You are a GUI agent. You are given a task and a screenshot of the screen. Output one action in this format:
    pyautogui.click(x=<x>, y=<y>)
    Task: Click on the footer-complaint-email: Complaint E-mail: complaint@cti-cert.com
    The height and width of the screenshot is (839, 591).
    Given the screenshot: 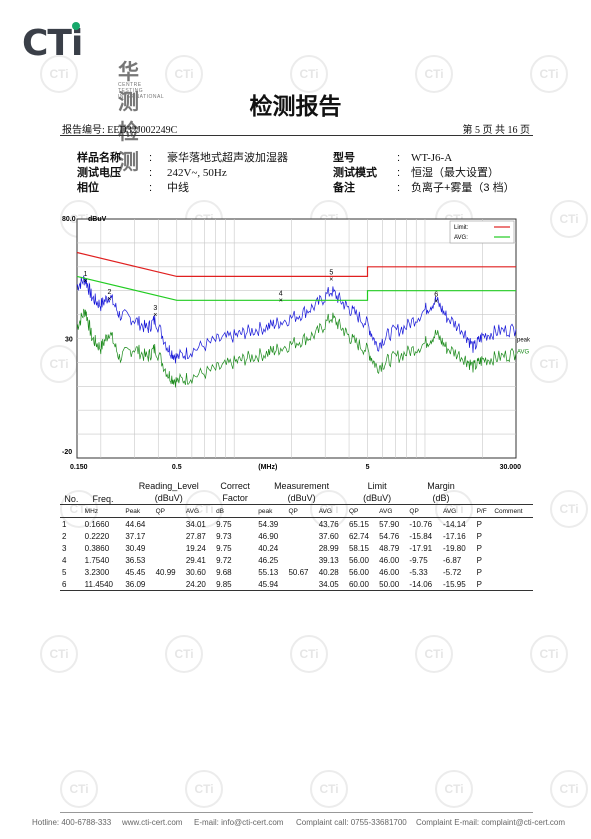 What is the action you would take?
    pyautogui.click(x=491, y=822)
    